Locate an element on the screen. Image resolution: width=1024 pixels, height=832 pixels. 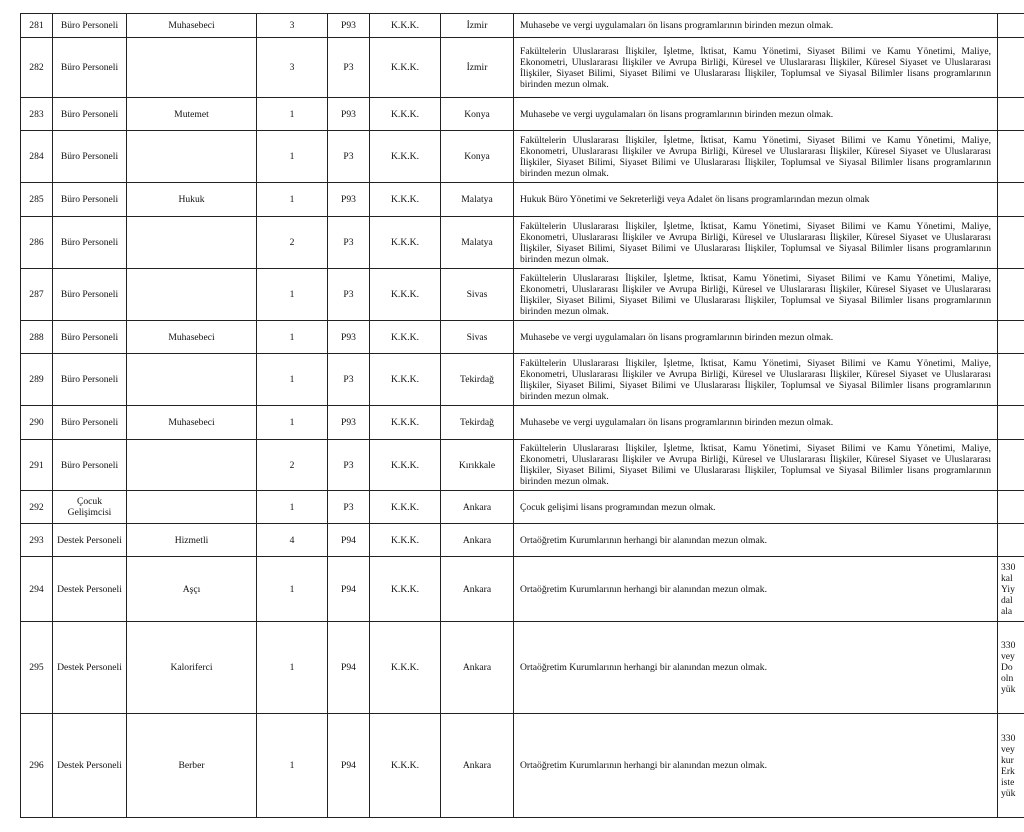
qualification-cell: Hukuk is located at coordinates (191, 199).